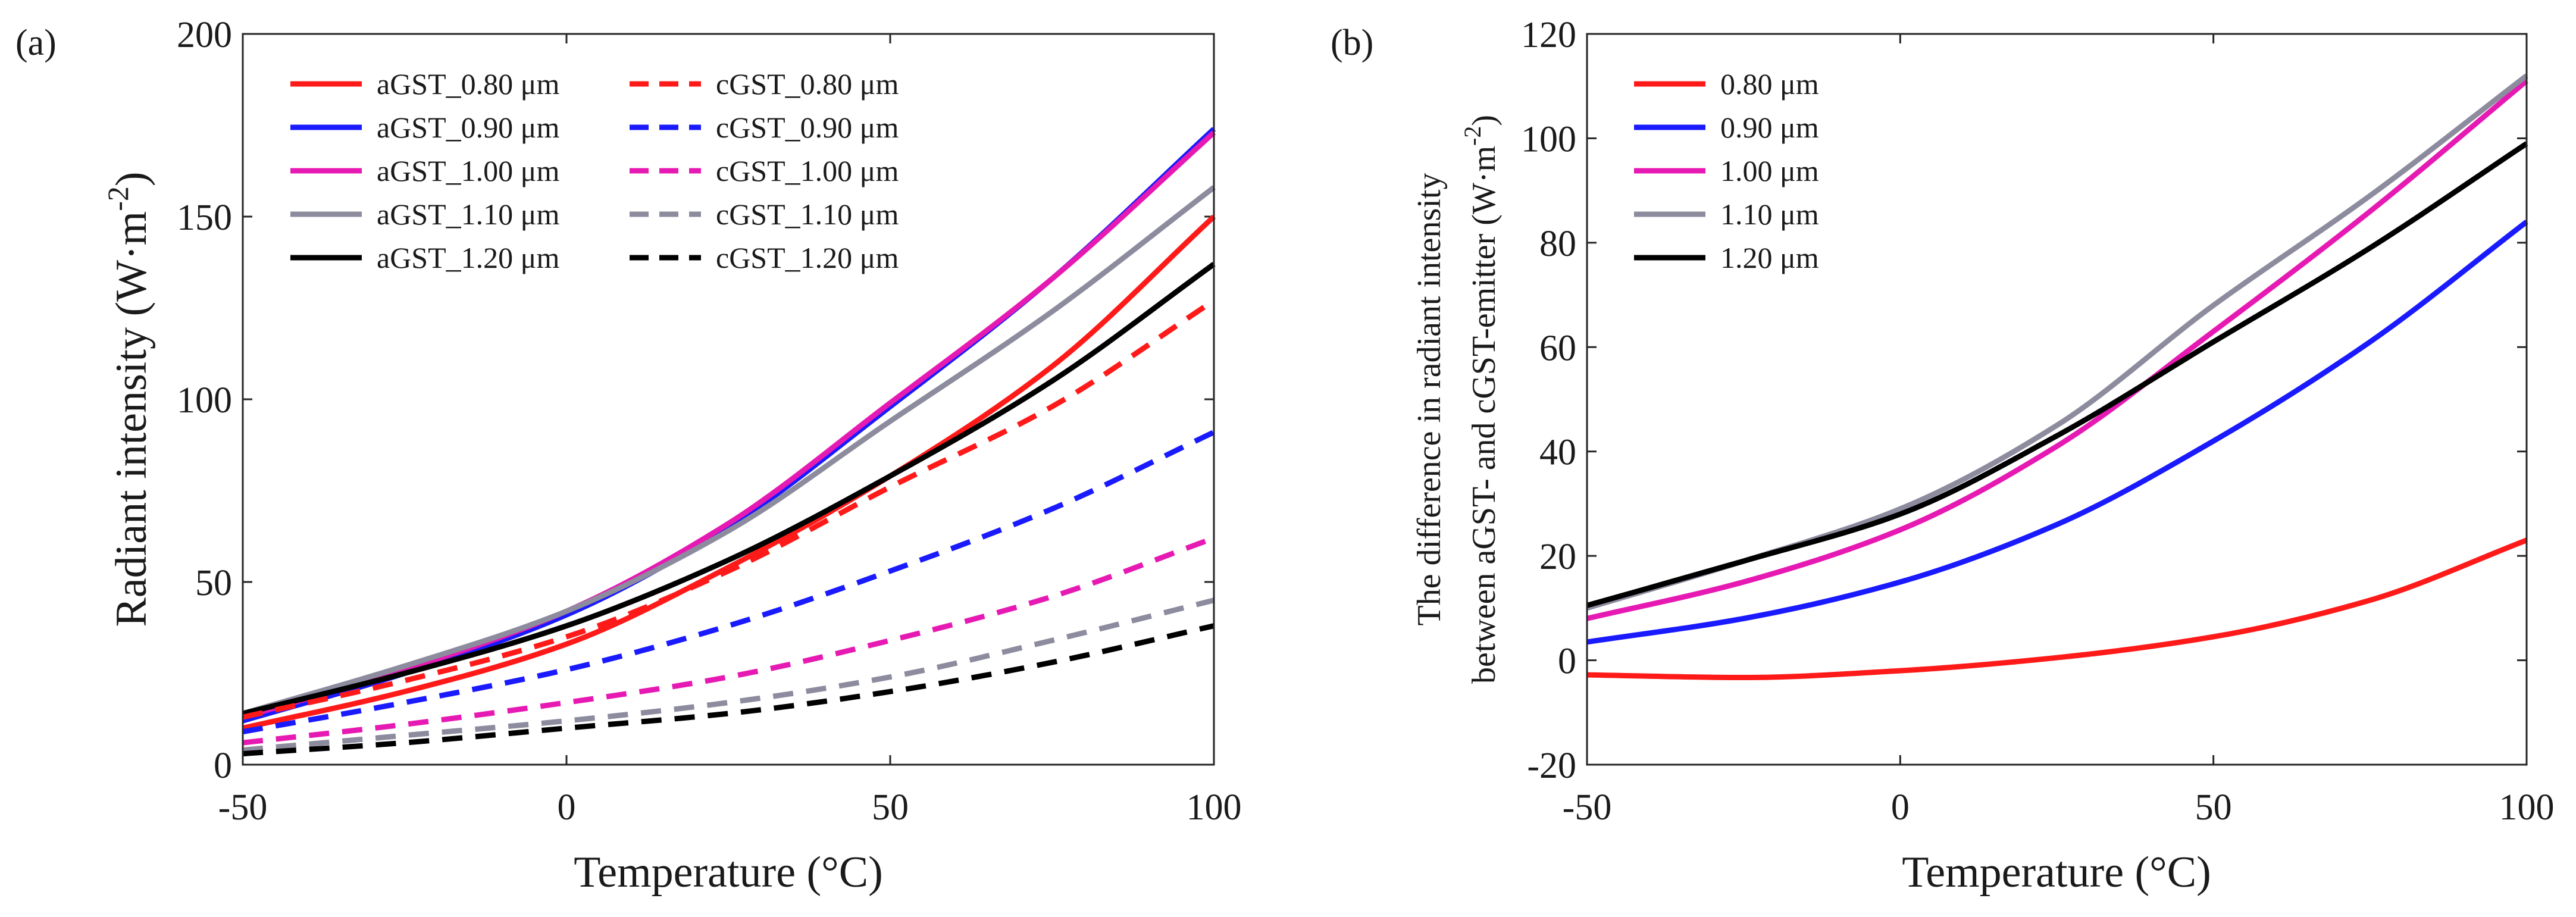 The height and width of the screenshot is (917, 2576). Describe the element at coordinates (1769, 84) in the screenshot. I see `b-legend-label-0-80-m: 0.80 μm` at that location.